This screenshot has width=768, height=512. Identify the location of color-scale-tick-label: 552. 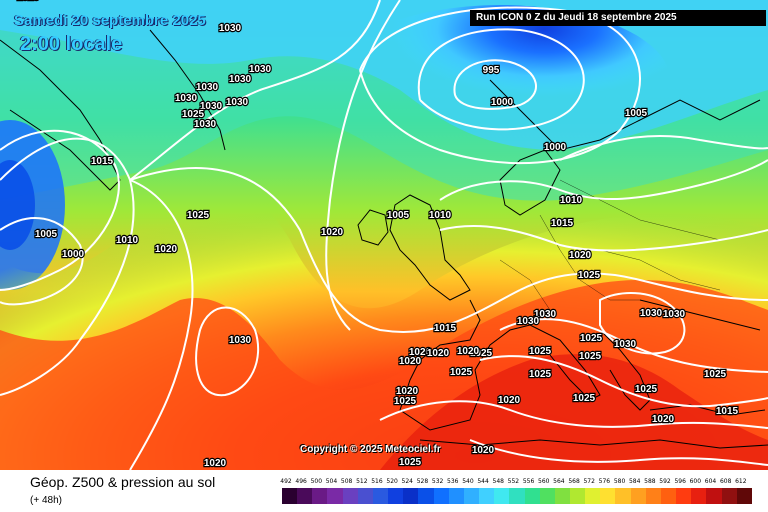
(513, 481).